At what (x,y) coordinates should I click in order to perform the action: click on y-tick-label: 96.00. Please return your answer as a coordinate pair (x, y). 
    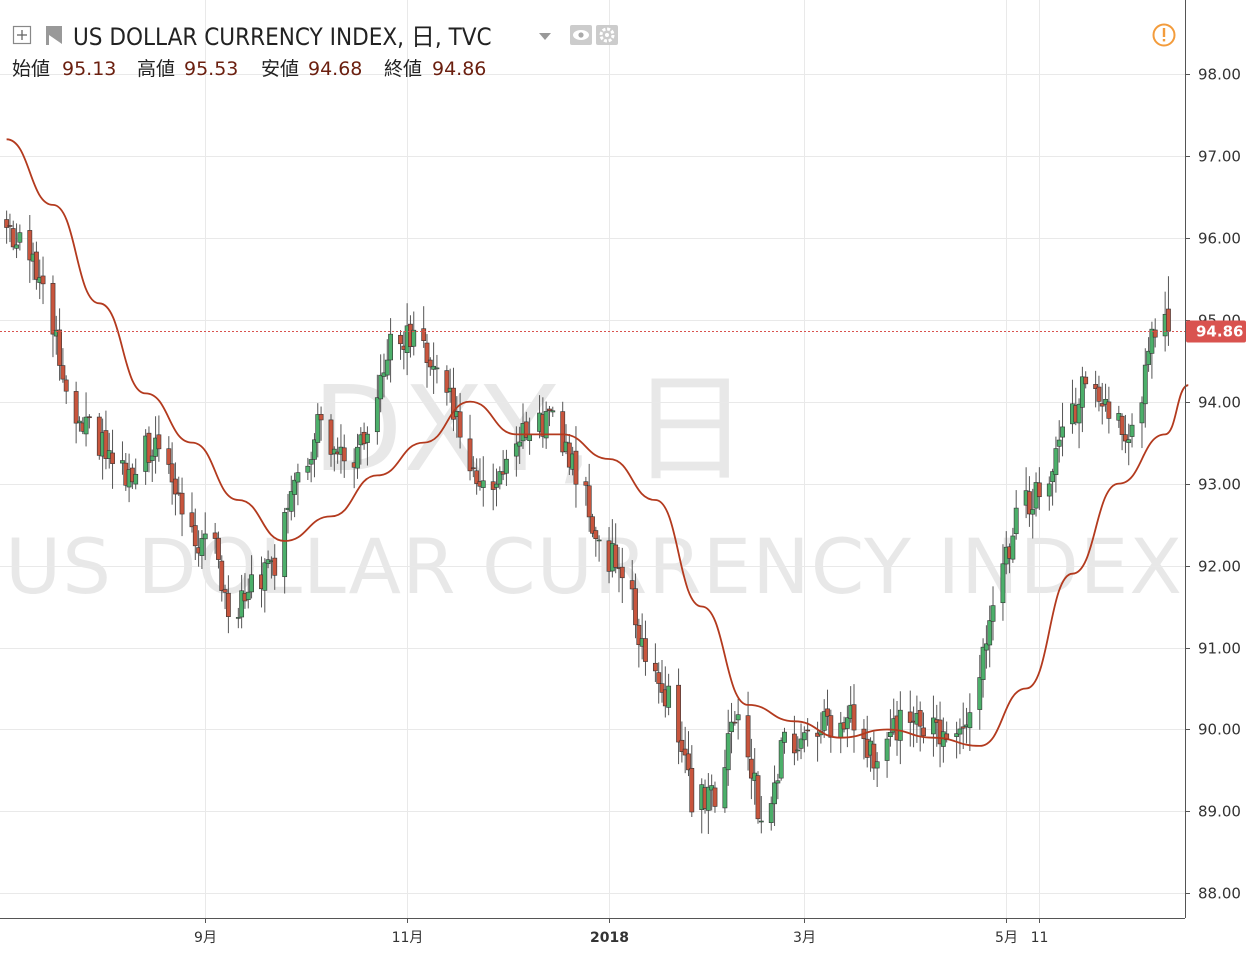
    Looking at the image, I should click on (1219, 239).